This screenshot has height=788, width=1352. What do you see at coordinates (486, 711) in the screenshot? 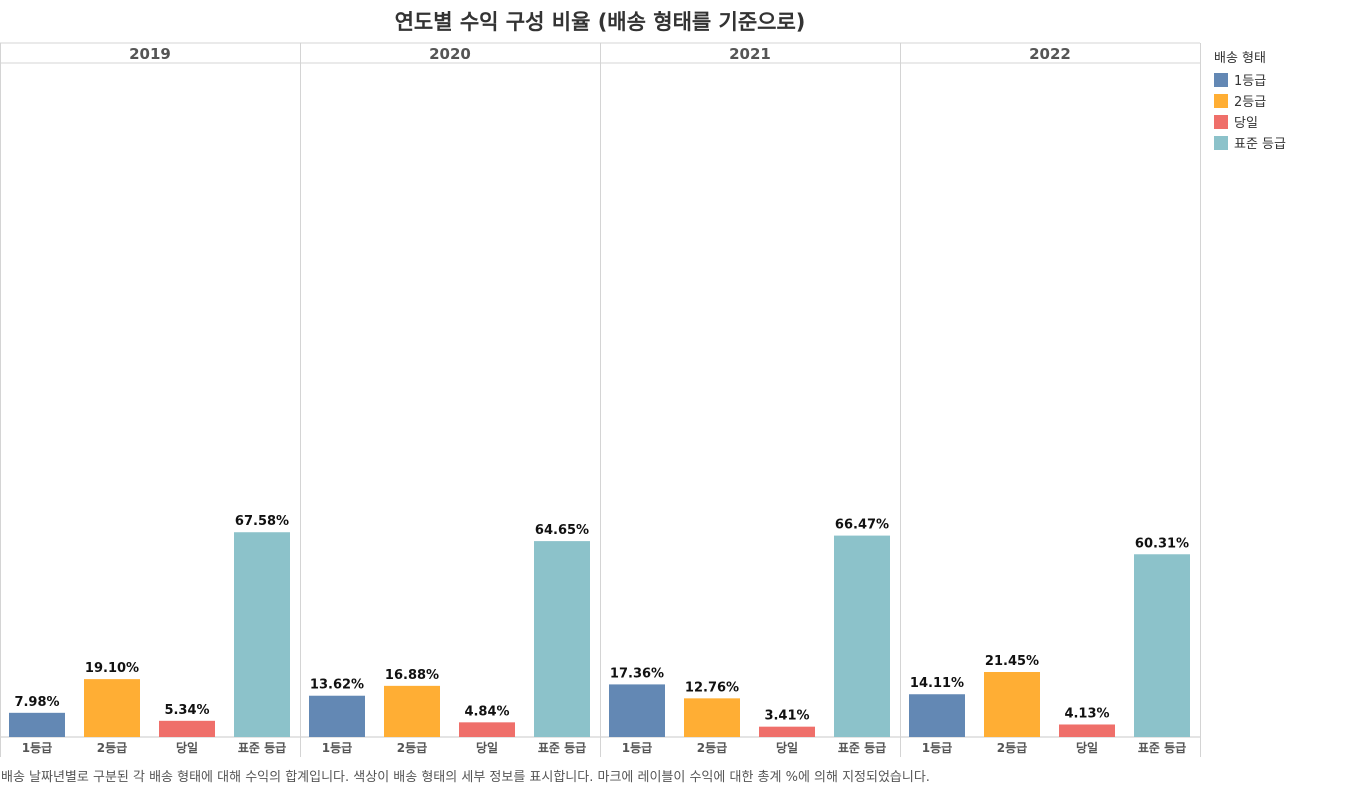
I see `value-label-2020-2: 4.84%` at bounding box center [486, 711].